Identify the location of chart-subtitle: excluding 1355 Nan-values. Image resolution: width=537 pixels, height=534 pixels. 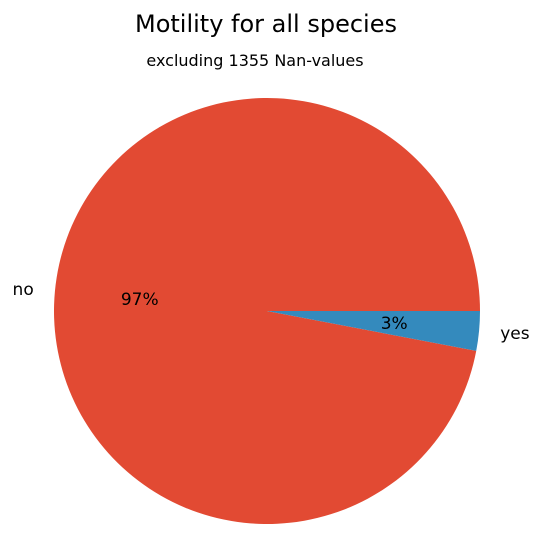
(254, 60).